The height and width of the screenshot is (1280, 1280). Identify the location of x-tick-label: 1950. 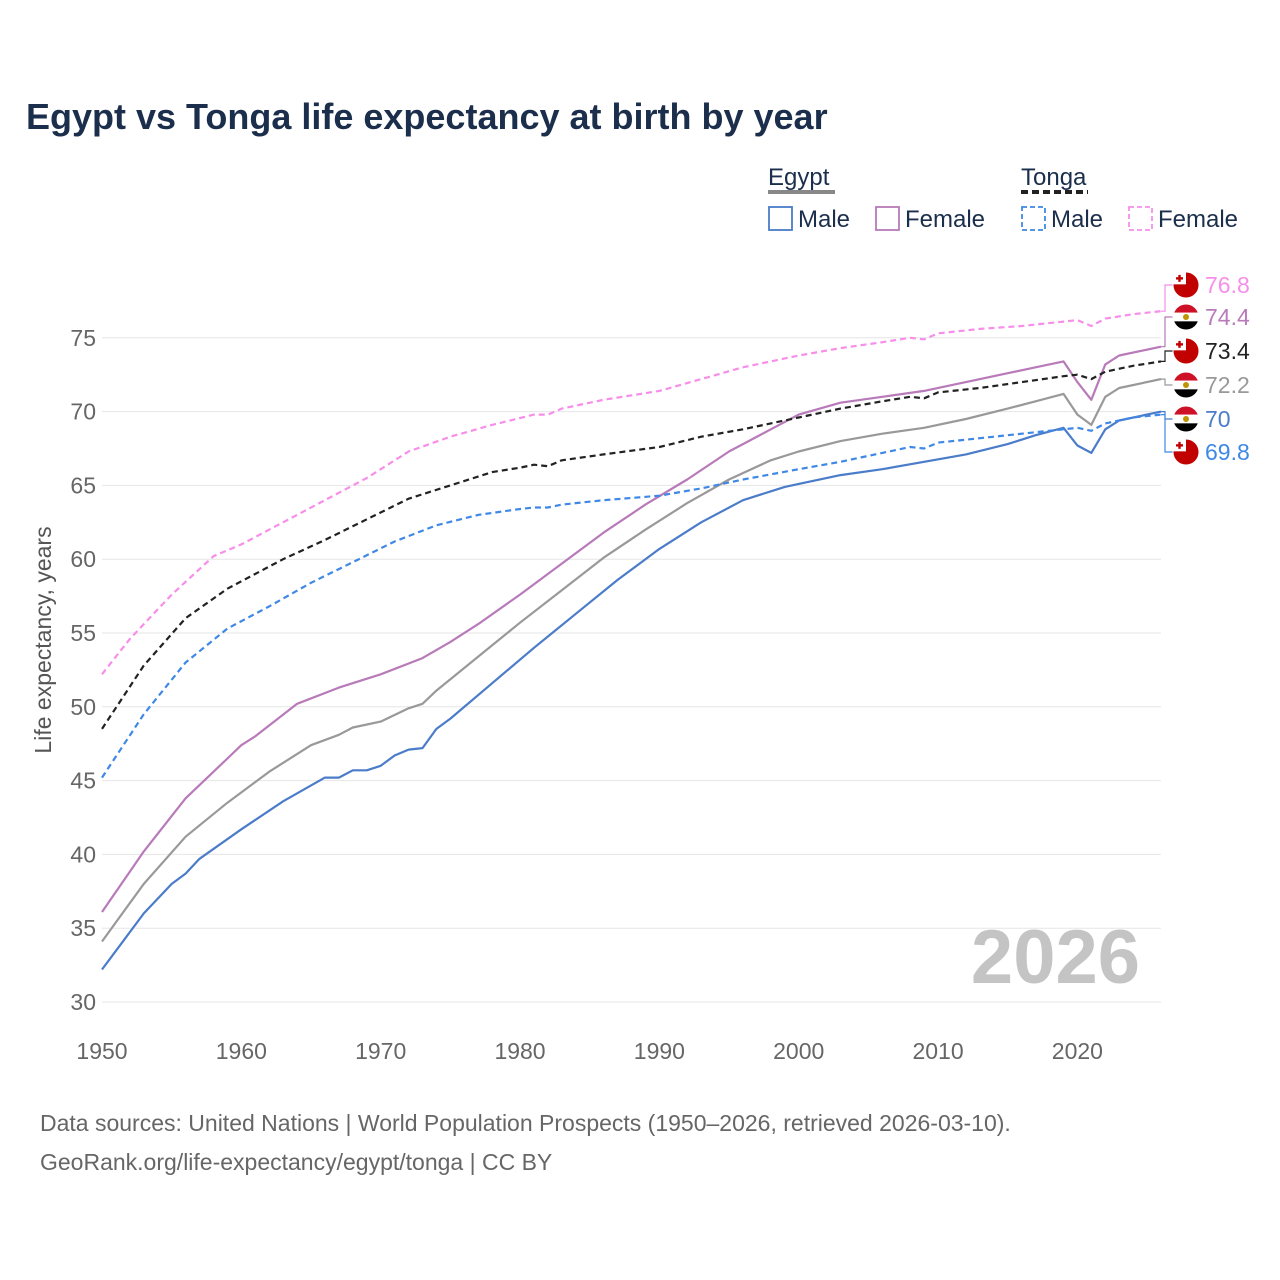
(101, 1051).